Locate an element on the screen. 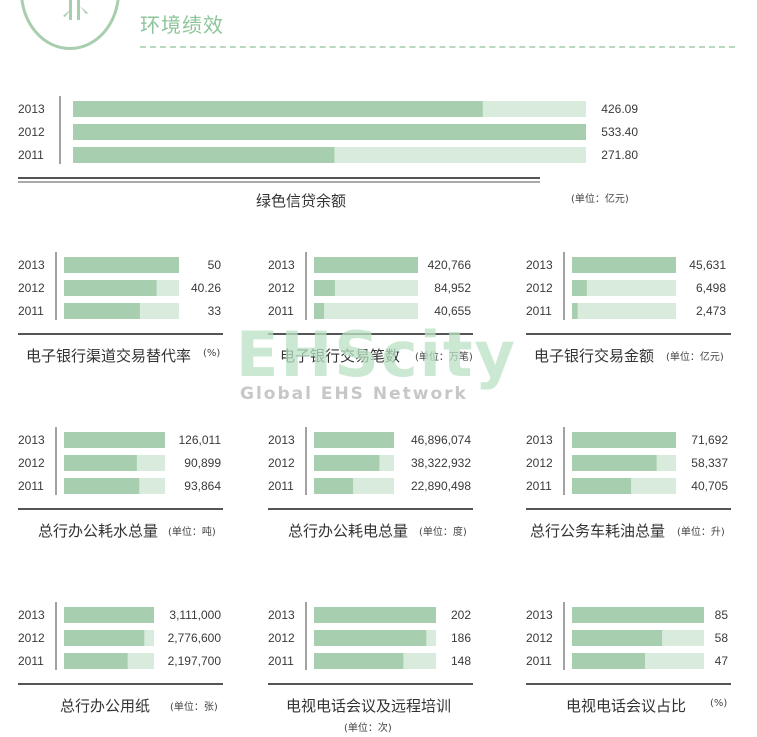 The width and height of the screenshot is (757, 737). chart-title: 总行办公用纸 is located at coordinates (105, 706).